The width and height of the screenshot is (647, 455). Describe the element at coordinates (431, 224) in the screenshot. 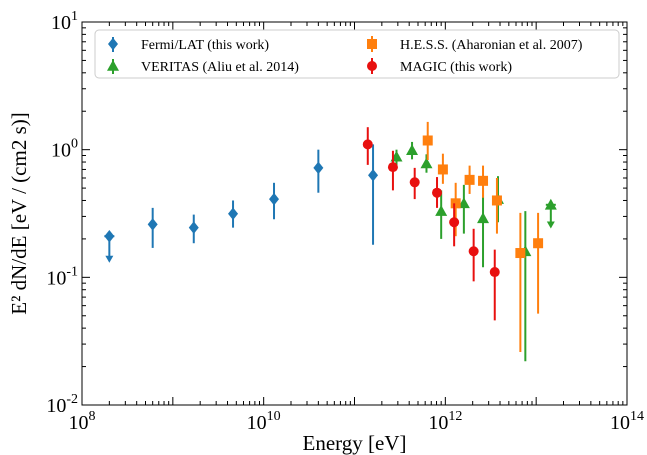

I see `series-circle` at that location.